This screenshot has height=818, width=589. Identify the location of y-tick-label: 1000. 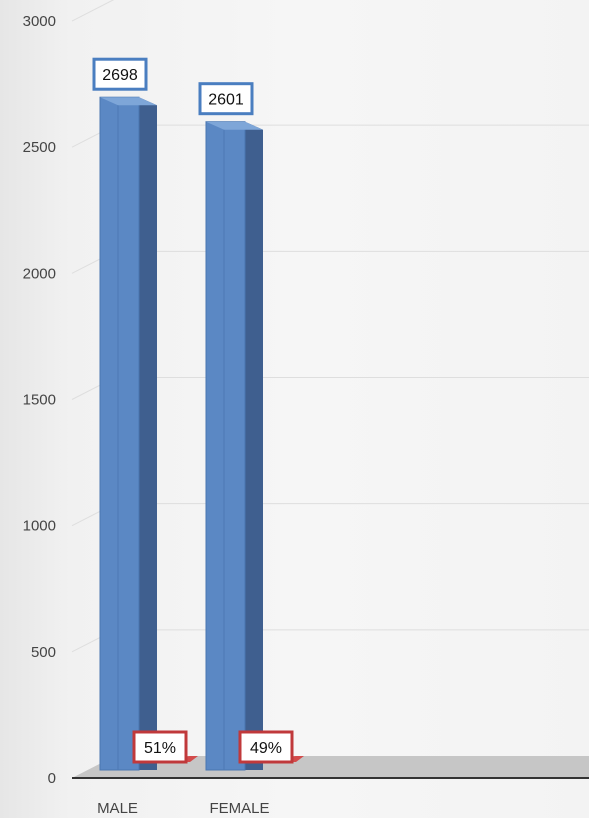
(39, 526).